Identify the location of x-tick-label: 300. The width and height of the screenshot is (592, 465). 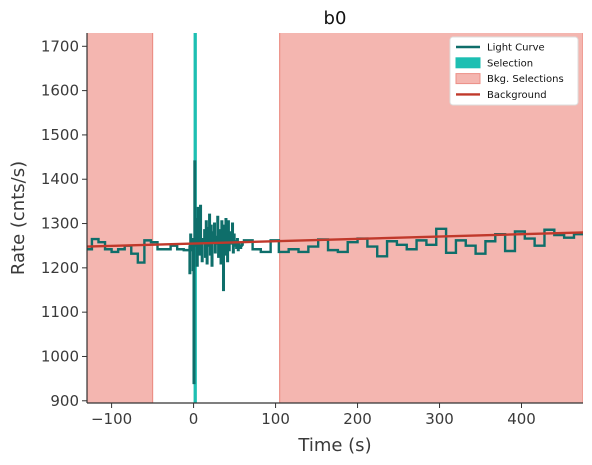
(439, 419).